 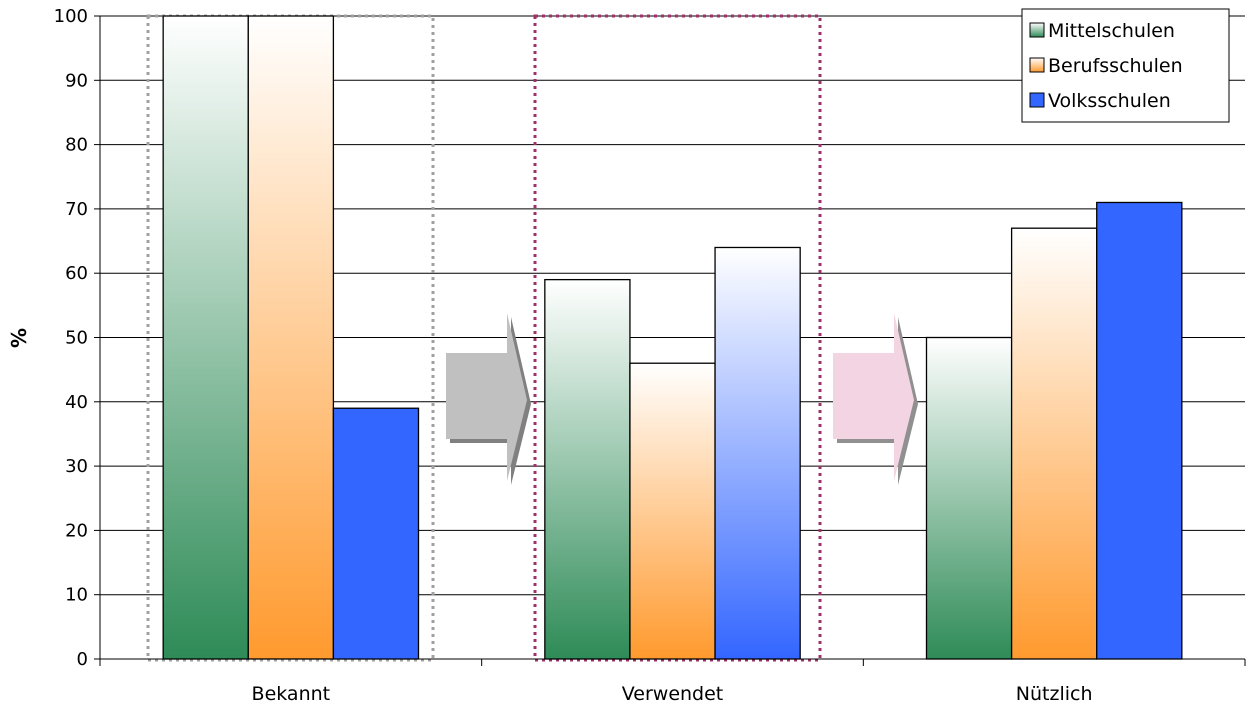 I want to click on bar-berufsschulen-bekannt, so click(x=291, y=337).